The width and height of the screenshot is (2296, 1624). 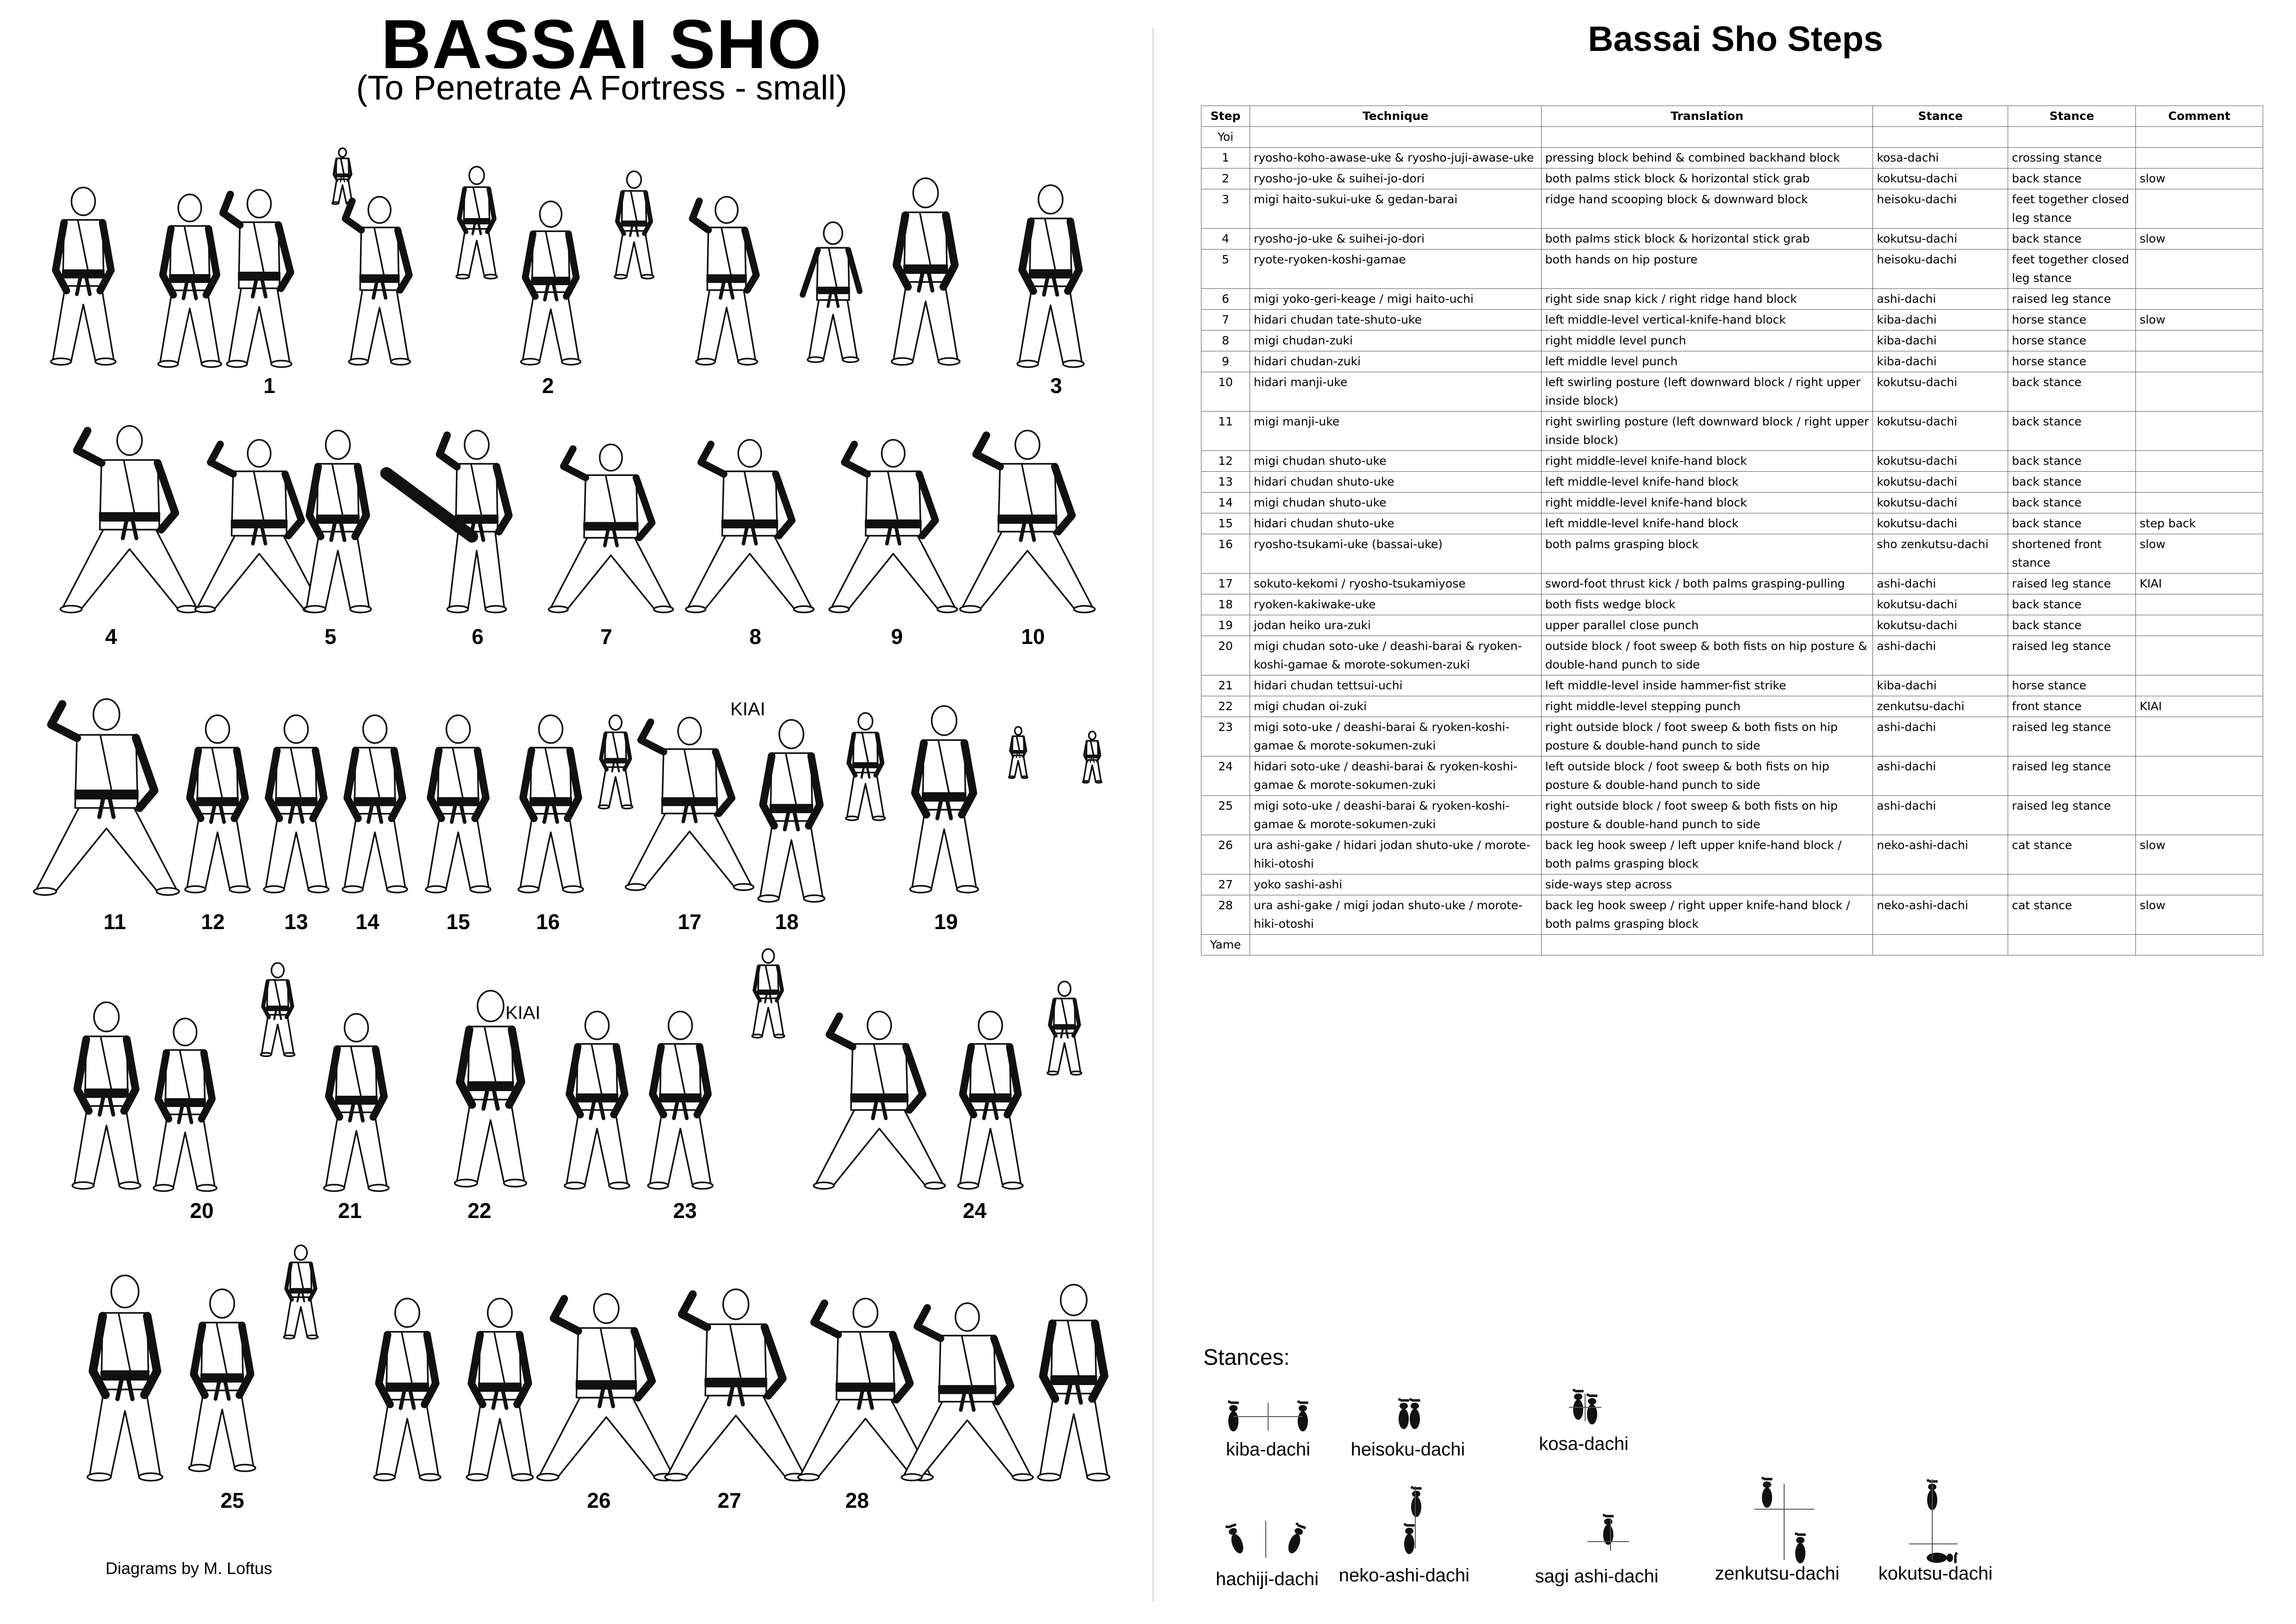 What do you see at coordinates (1225, 583) in the screenshot?
I see `cell-step: 17` at bounding box center [1225, 583].